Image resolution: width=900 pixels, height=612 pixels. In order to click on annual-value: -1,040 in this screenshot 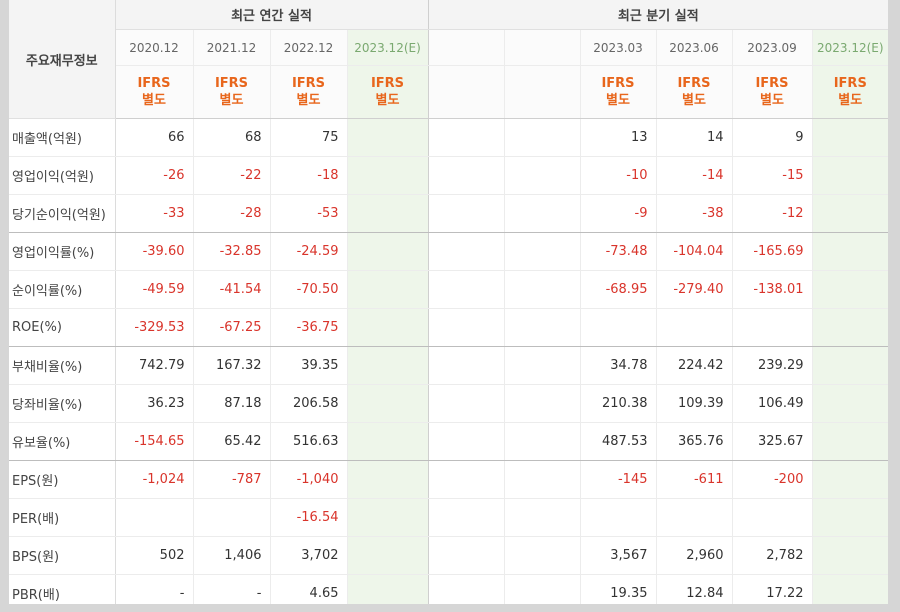, I will do `click(308, 479)`.